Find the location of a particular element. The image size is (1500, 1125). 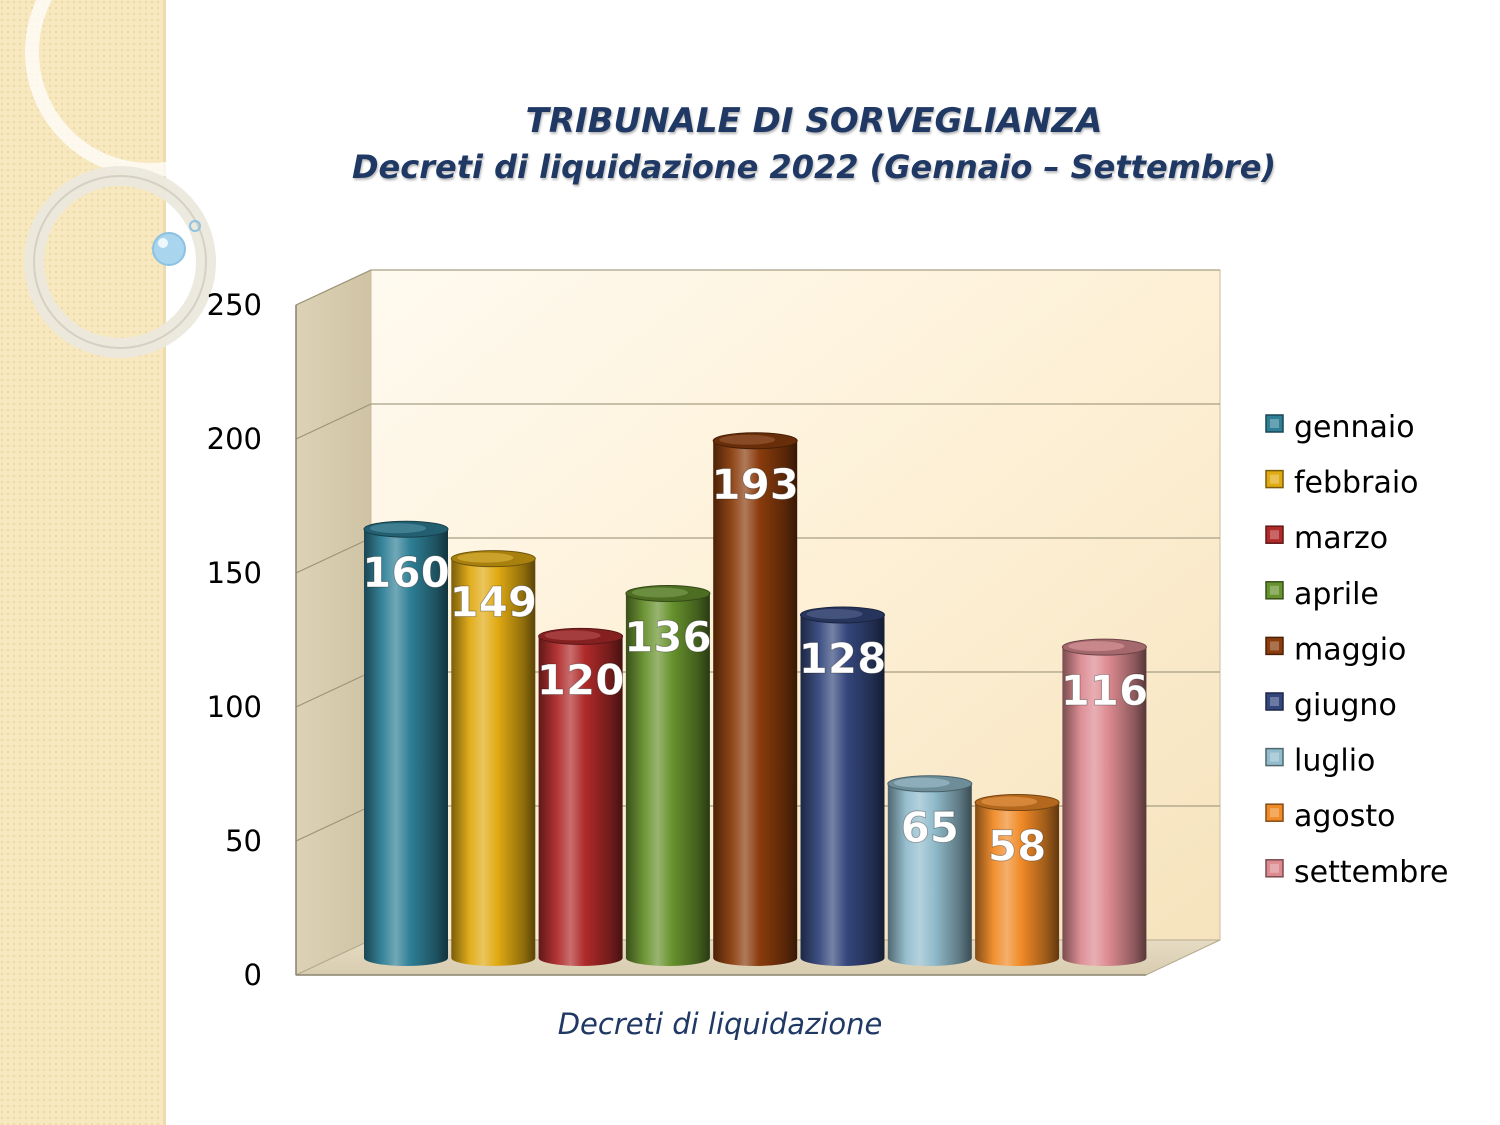

legend-item-luglio: luglio is located at coordinates (1320, 761).